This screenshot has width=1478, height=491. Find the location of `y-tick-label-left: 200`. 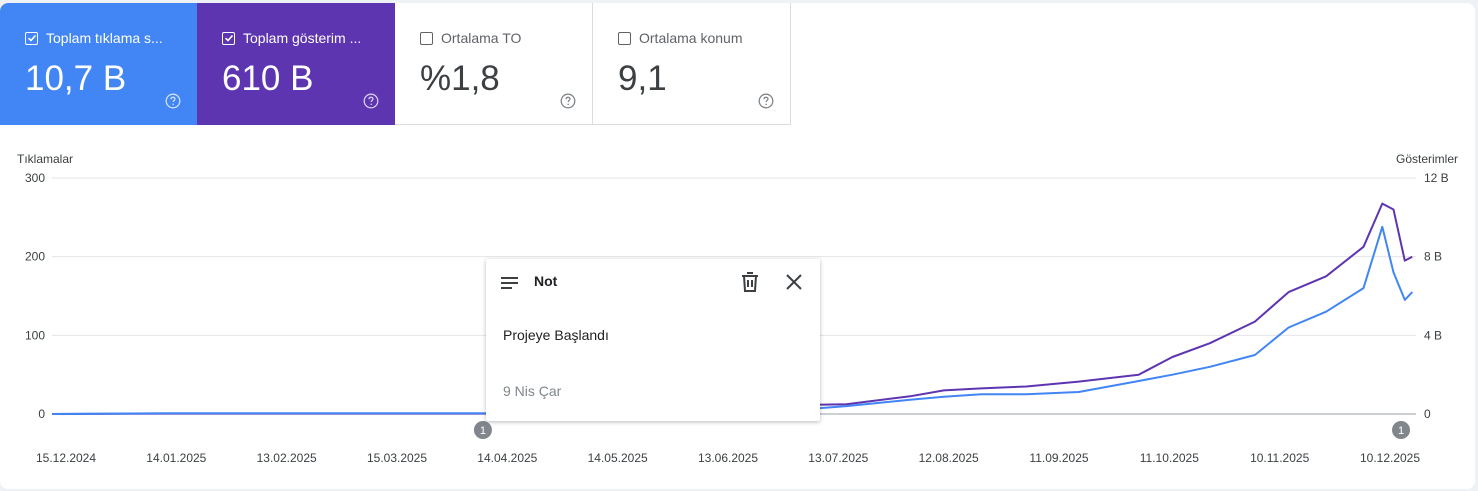

y-tick-label-left: 200 is located at coordinates (35, 257).